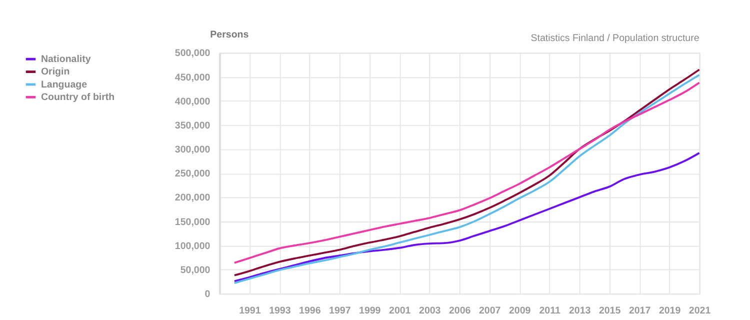  I want to click on x-tick-label: 2013, so click(580, 311).